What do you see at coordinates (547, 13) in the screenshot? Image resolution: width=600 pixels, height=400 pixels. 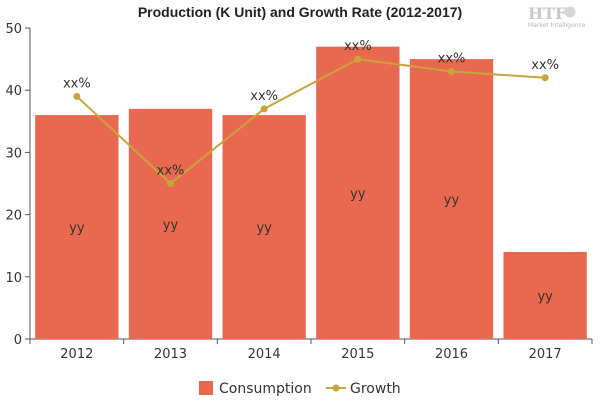 I see `logo-text: HTF` at bounding box center [547, 13].